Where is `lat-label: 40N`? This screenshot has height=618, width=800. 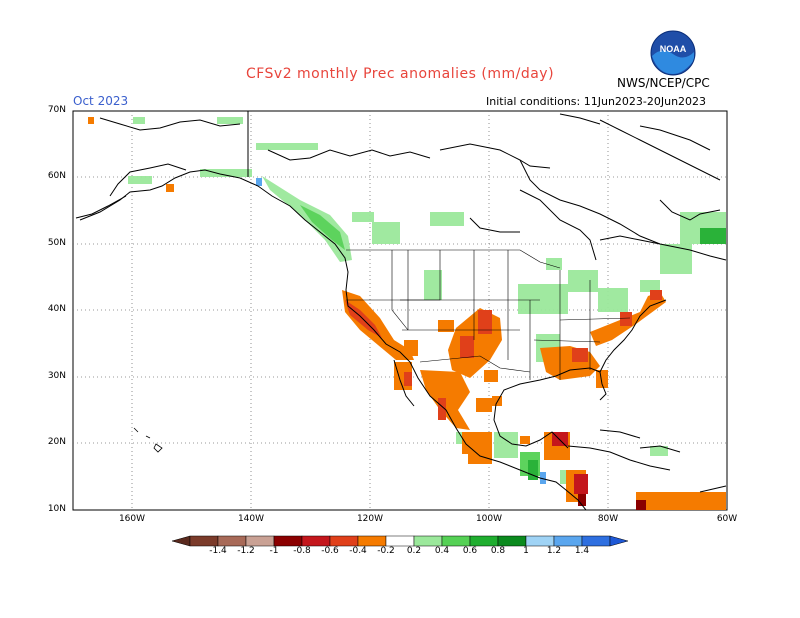 lat-label: 40N is located at coordinates (56, 309).